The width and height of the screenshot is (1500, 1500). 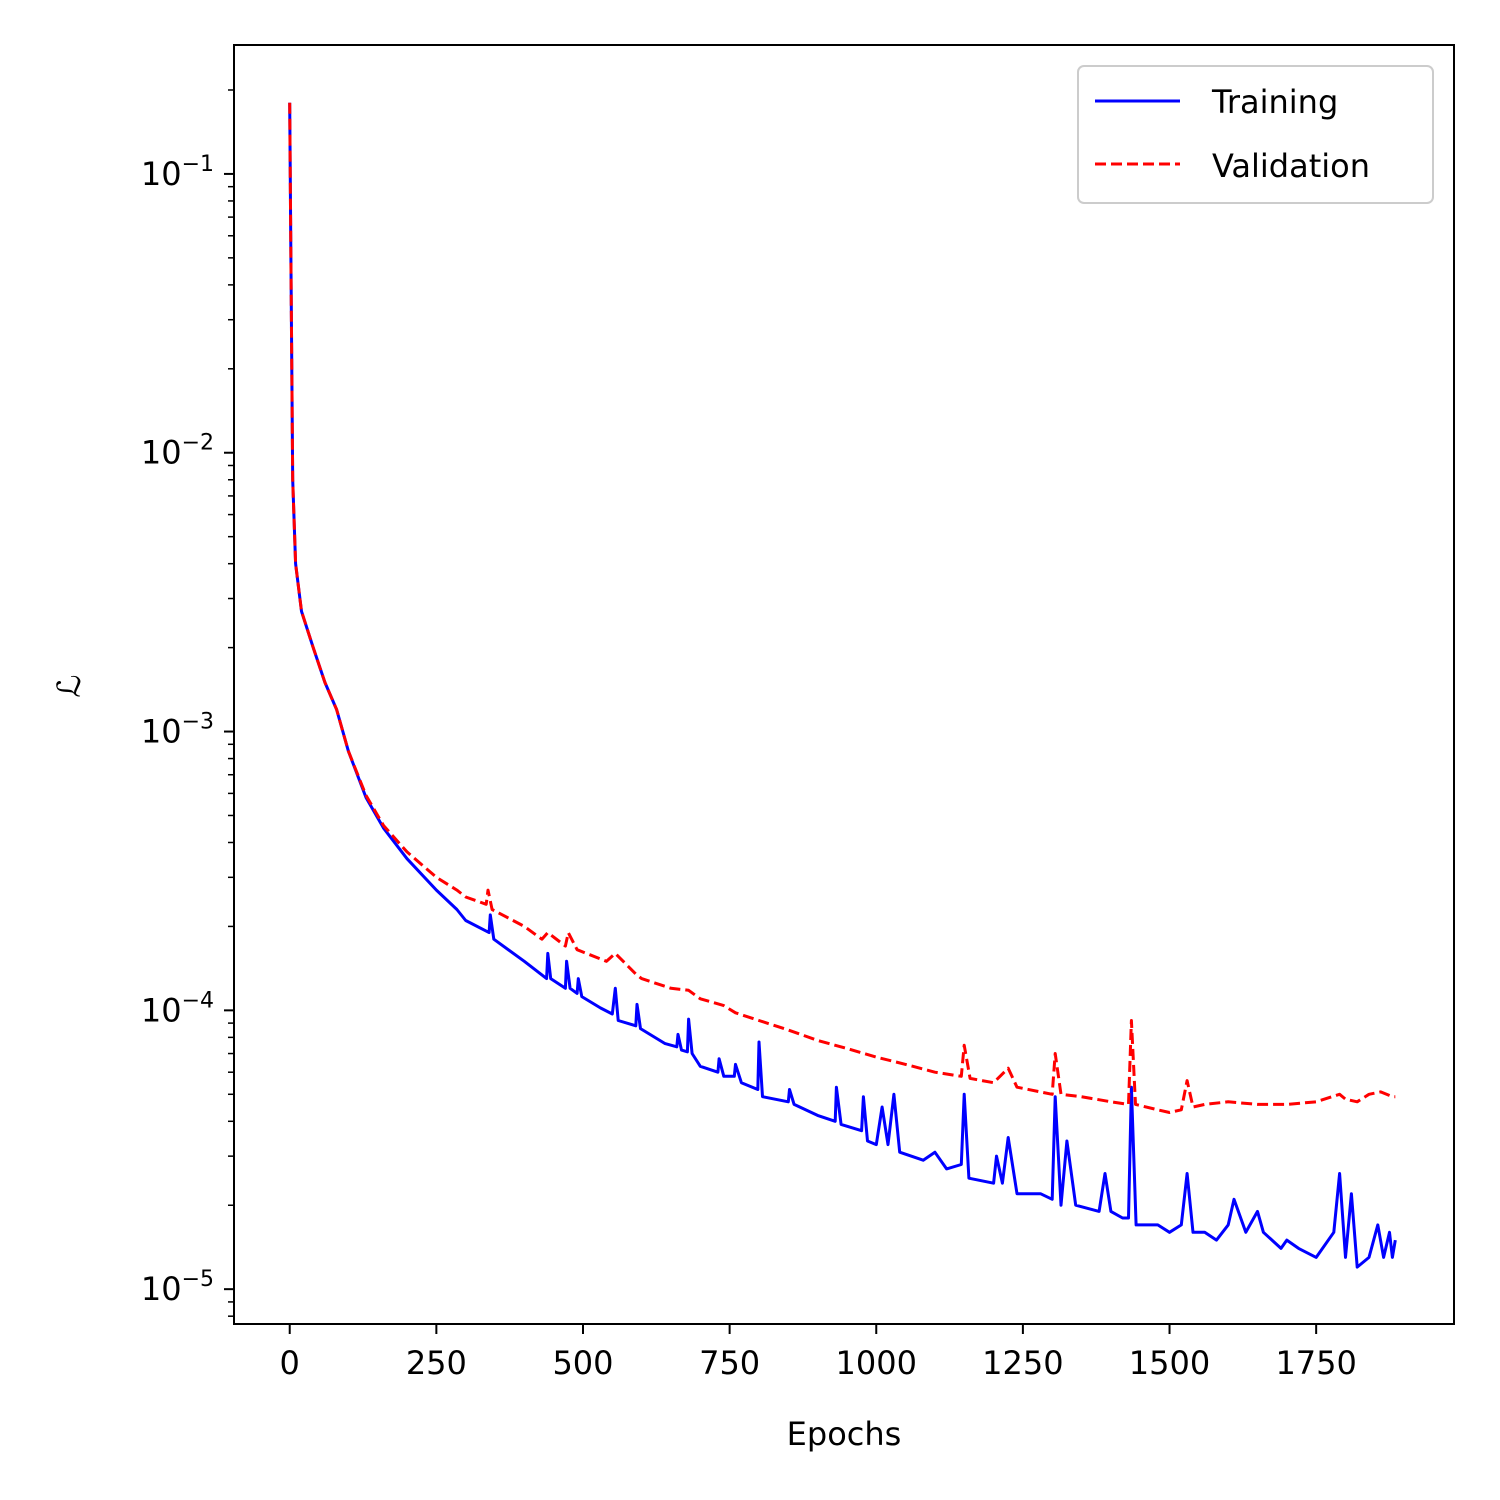 I want to click on legend-label-validation: Validation, so click(x=1291, y=166).